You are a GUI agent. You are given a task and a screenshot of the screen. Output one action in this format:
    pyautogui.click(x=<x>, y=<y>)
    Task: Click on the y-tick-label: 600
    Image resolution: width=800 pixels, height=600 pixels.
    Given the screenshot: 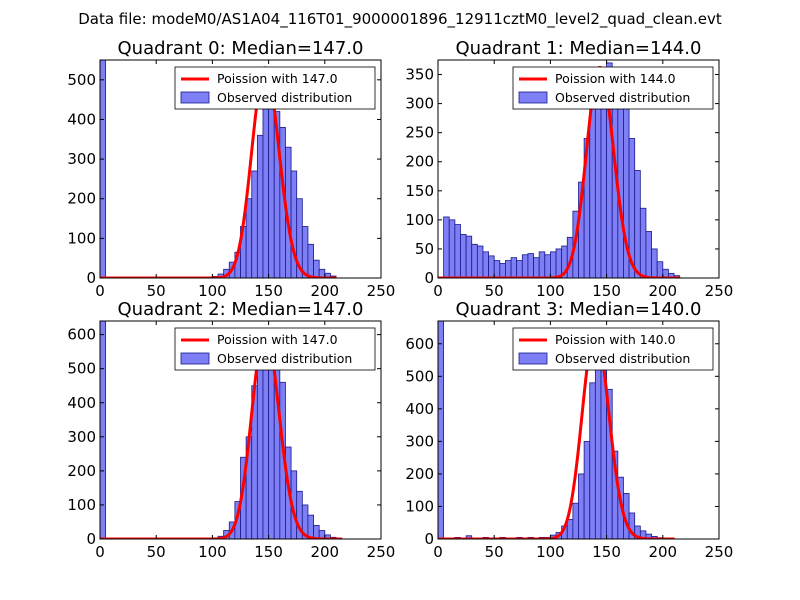 What is the action you would take?
    pyautogui.click(x=81, y=335)
    